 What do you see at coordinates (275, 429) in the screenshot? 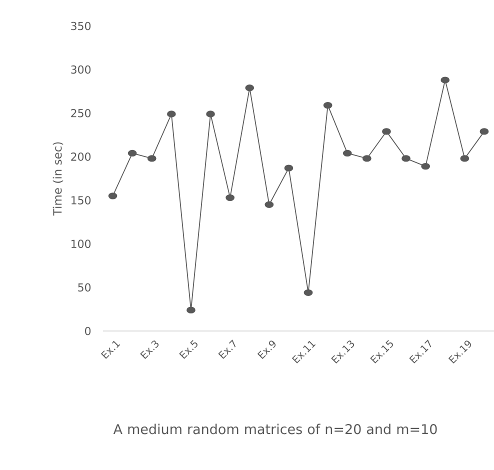
I see `x-axis-title: A medium random matrices of n=20 and m=10` at bounding box center [275, 429].